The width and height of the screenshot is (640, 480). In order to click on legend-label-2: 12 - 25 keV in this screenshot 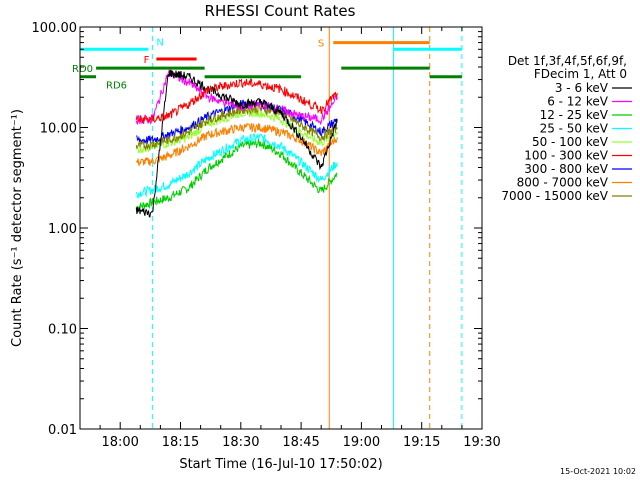, I will do `click(574, 115)`.